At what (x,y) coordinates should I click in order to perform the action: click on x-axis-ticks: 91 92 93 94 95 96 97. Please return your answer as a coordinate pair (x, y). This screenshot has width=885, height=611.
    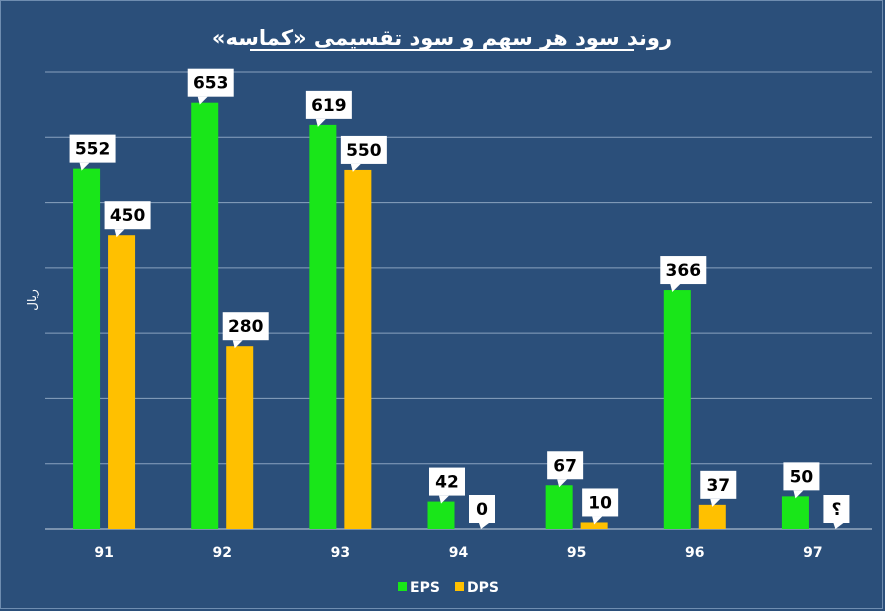
    Looking at the image, I should click on (458, 553).